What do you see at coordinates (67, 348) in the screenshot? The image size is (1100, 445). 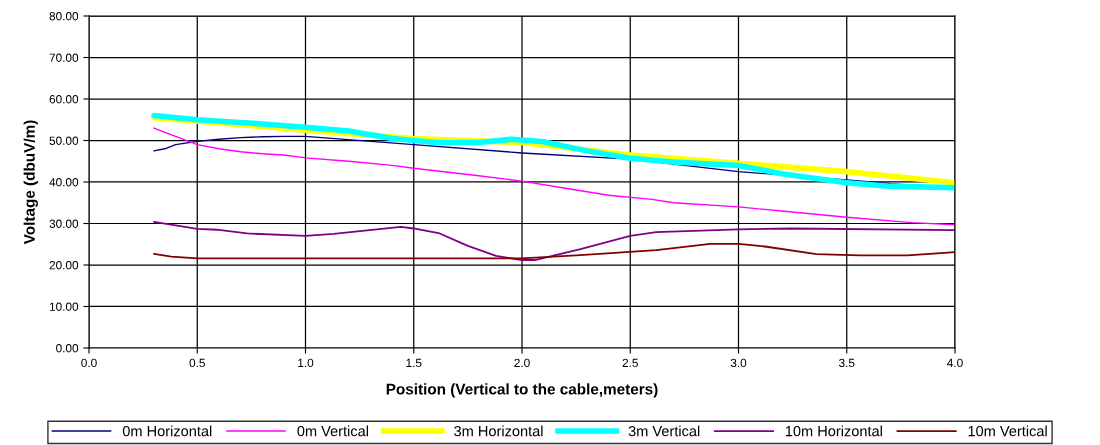 I see `y-tick-label: 0.00` at bounding box center [67, 348].